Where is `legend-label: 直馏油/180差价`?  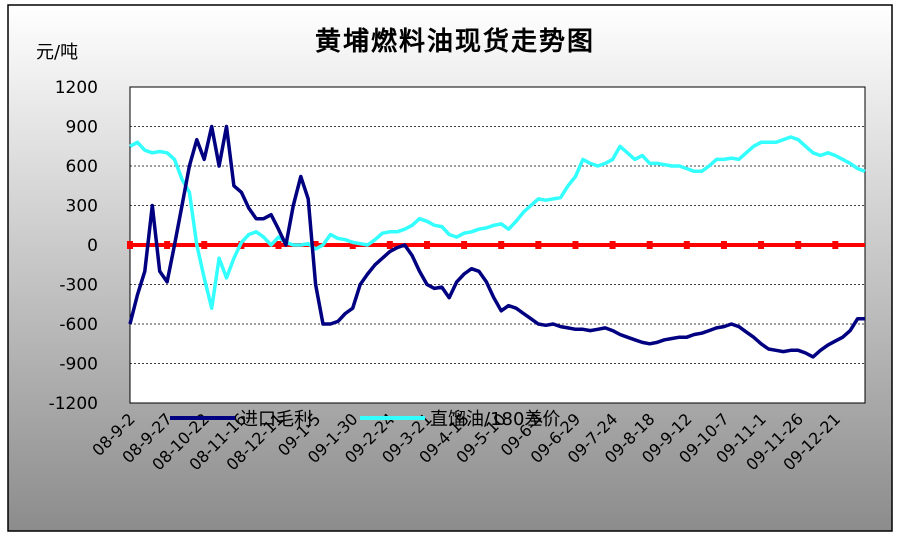
legend-label: 直馏油/180差价 is located at coordinates (495, 419).